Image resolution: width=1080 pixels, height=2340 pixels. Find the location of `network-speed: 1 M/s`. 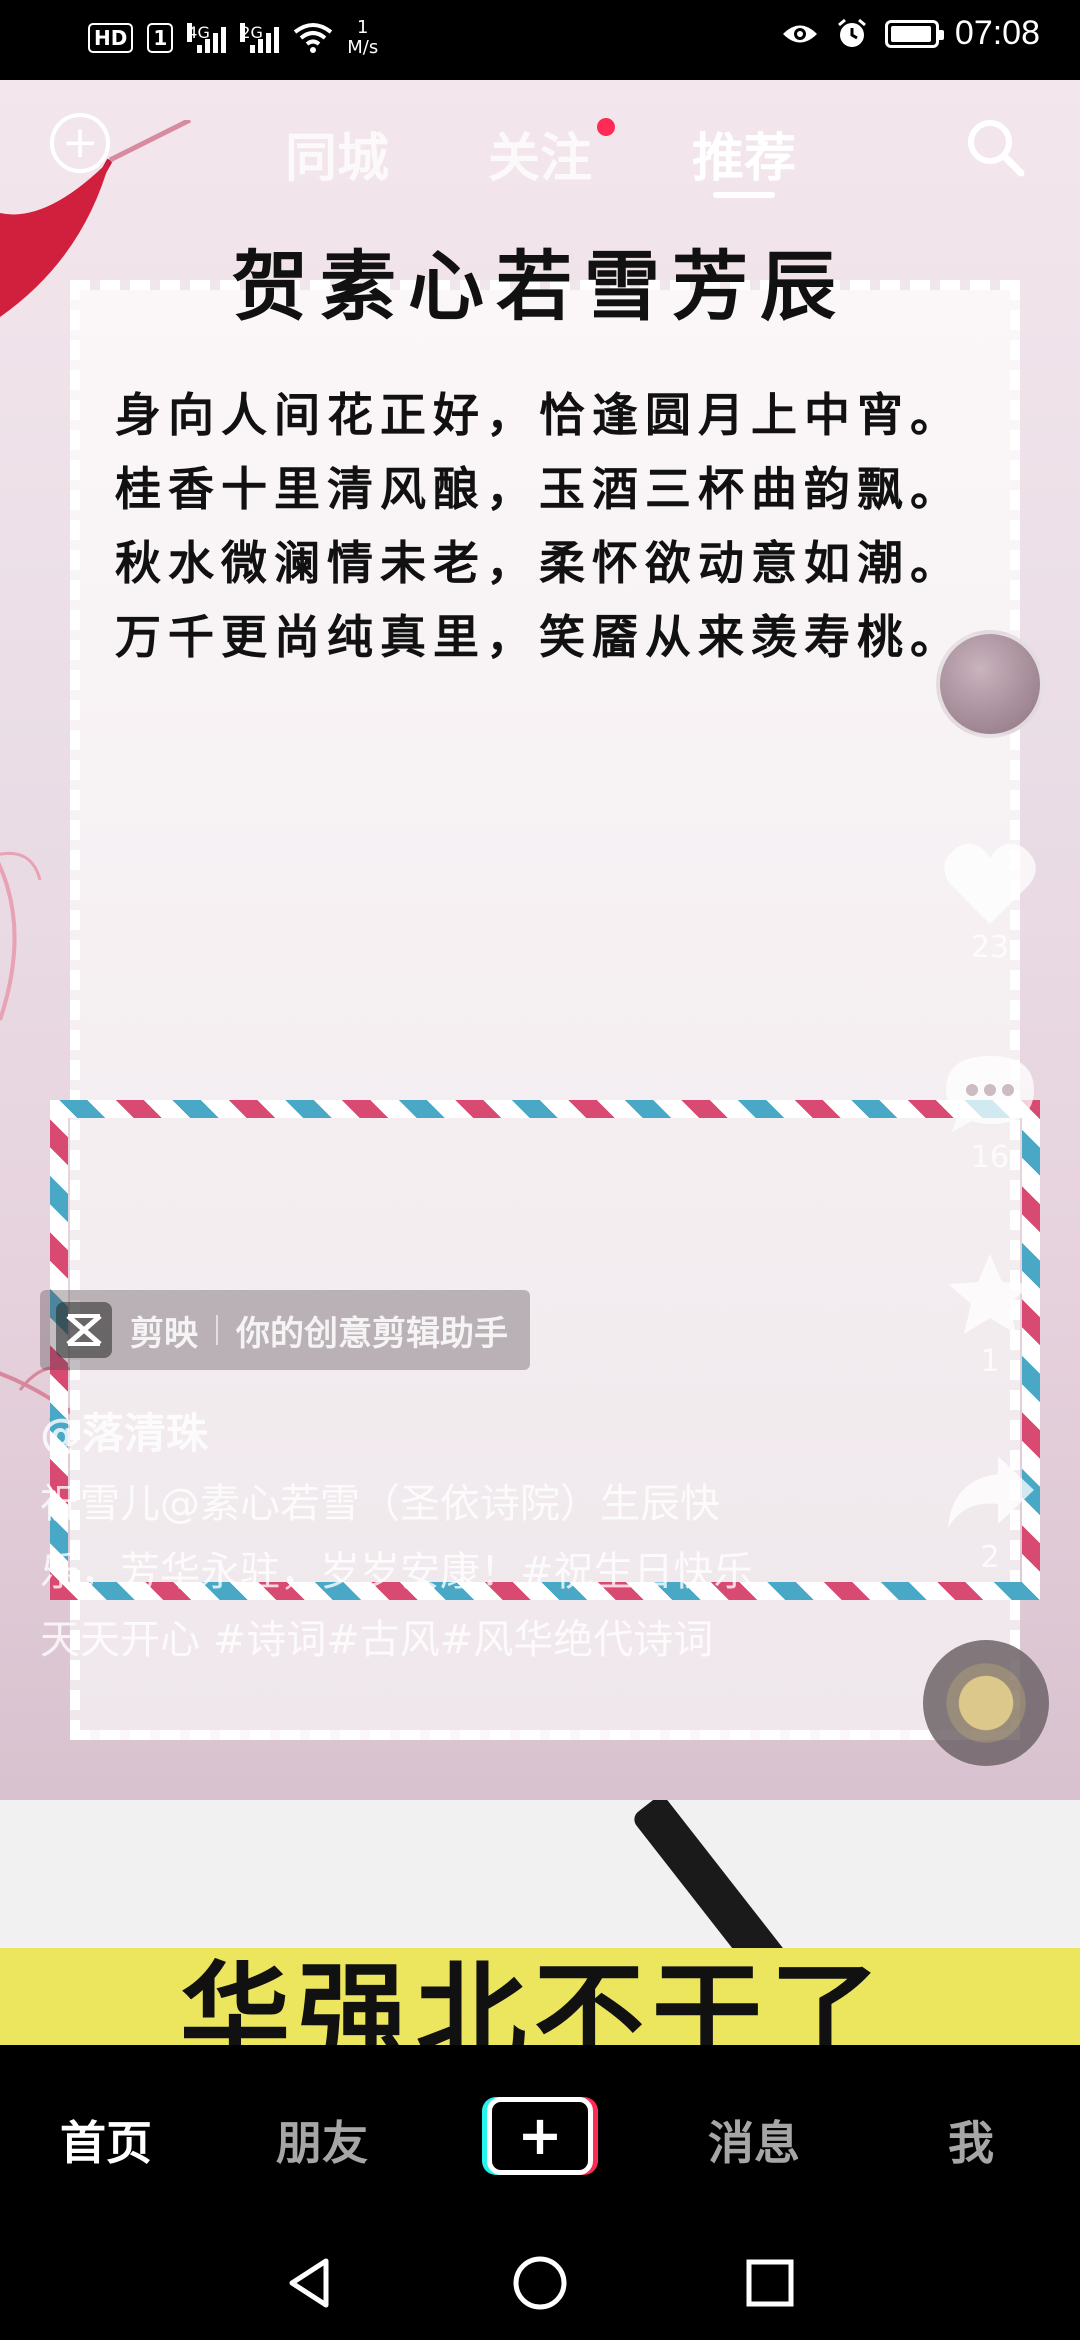

network-speed: 1 M/s is located at coordinates (362, 38).